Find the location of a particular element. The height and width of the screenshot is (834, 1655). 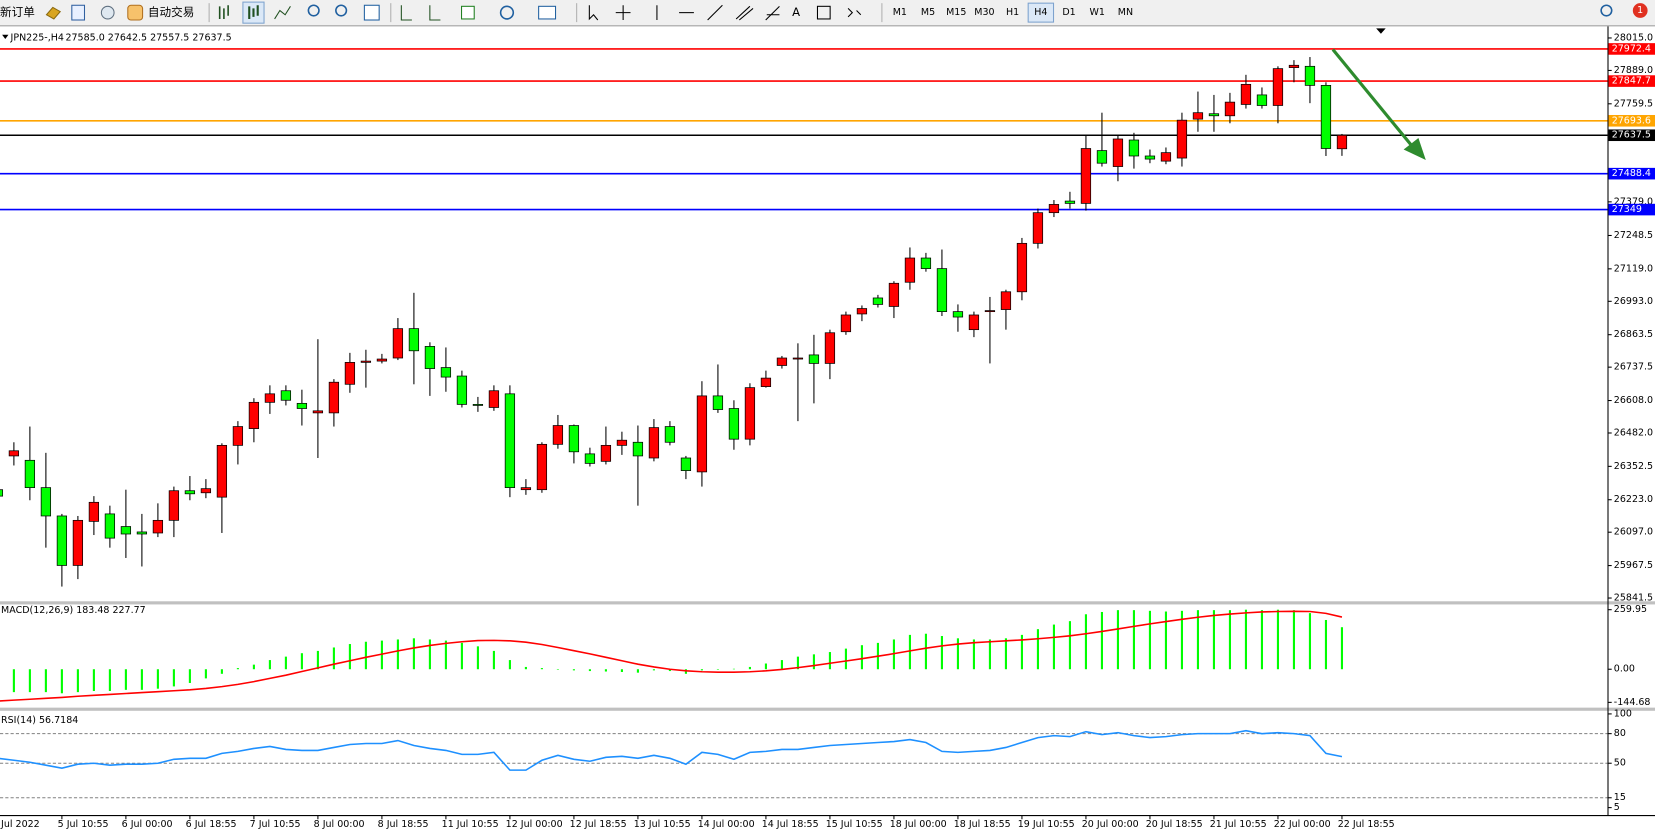

icon-zoom-in is located at coordinates (313, 10).